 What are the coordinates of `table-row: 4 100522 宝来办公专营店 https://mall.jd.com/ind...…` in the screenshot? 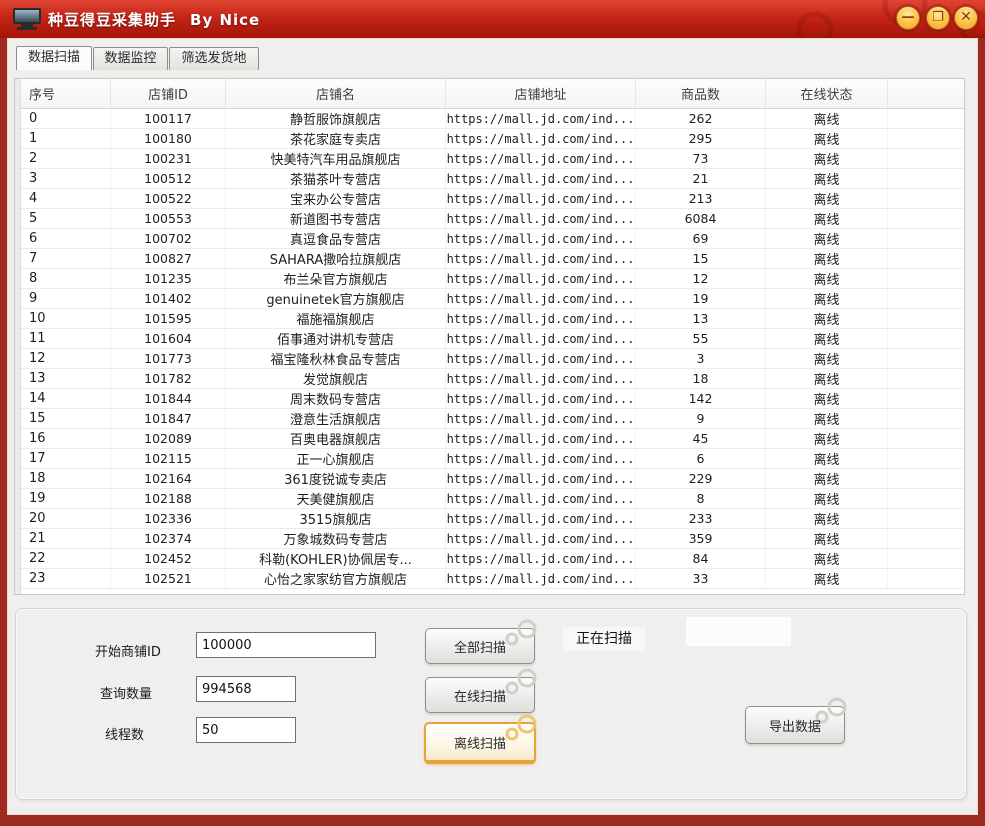 It's located at (492, 199).